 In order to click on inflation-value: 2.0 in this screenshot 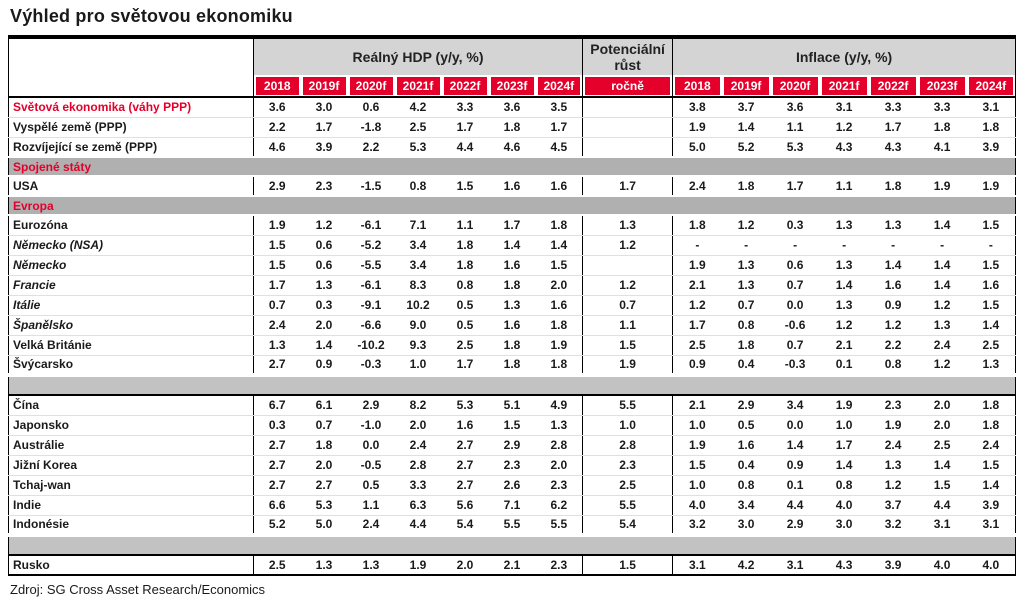, I will do `click(942, 425)`.